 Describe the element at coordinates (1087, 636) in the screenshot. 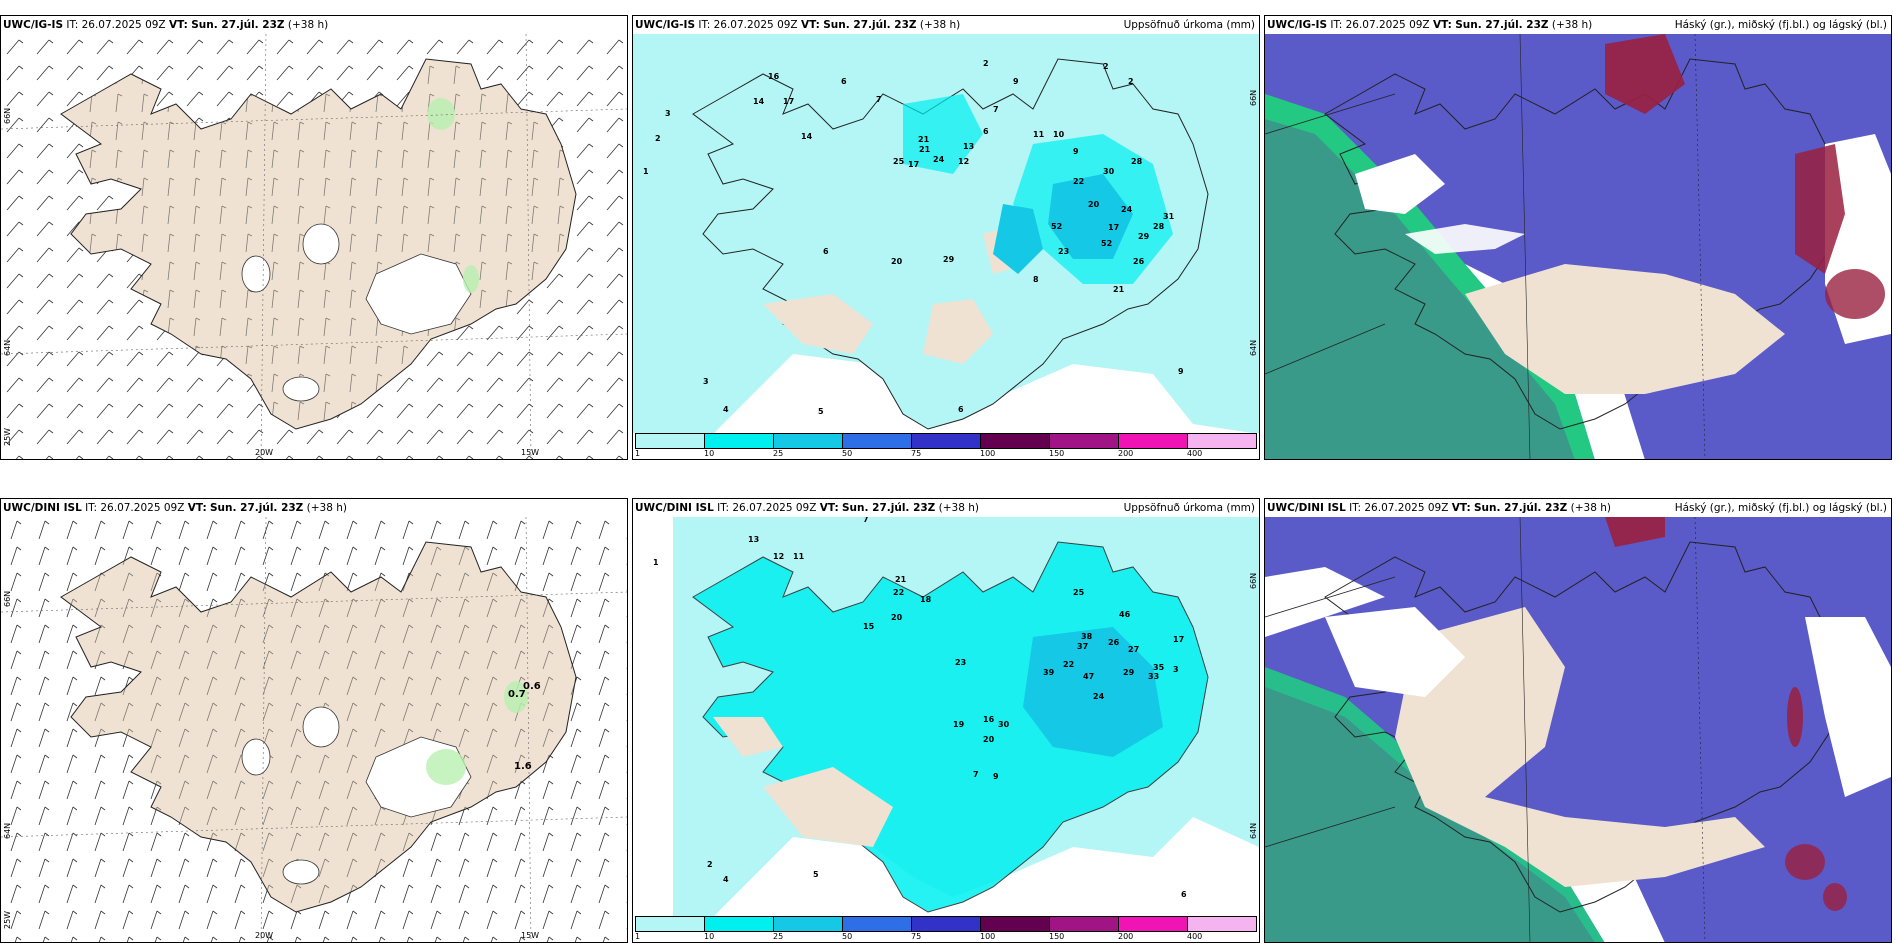

I see `svg-text: 38` at that location.